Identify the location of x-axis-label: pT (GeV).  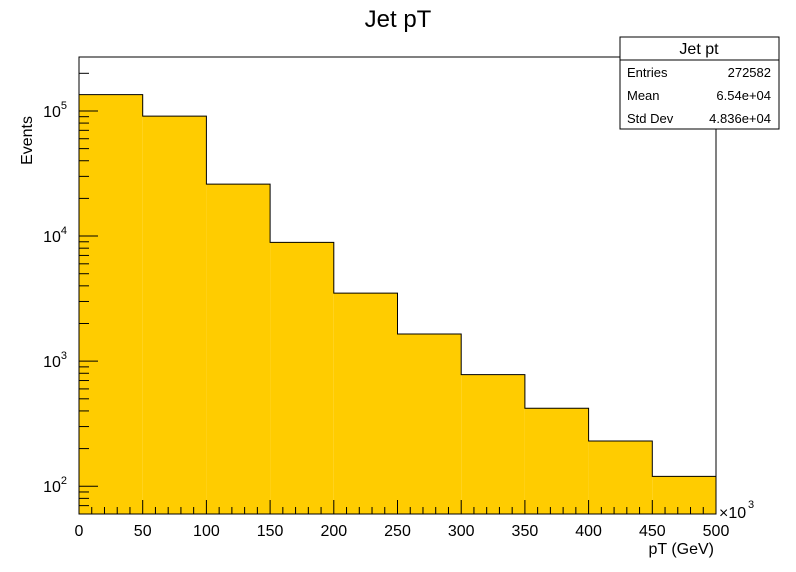
(682, 549).